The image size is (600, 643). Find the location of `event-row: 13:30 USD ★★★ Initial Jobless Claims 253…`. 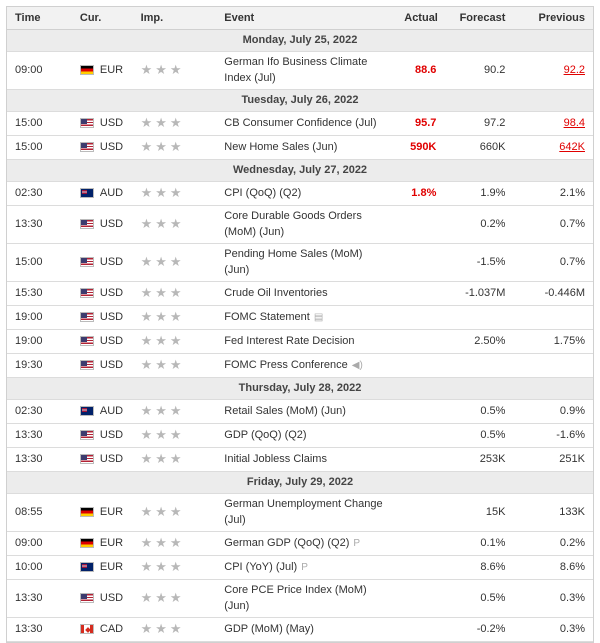

event-row: 13:30 USD ★★★ Initial Jobless Claims 253… is located at coordinates (300, 459).